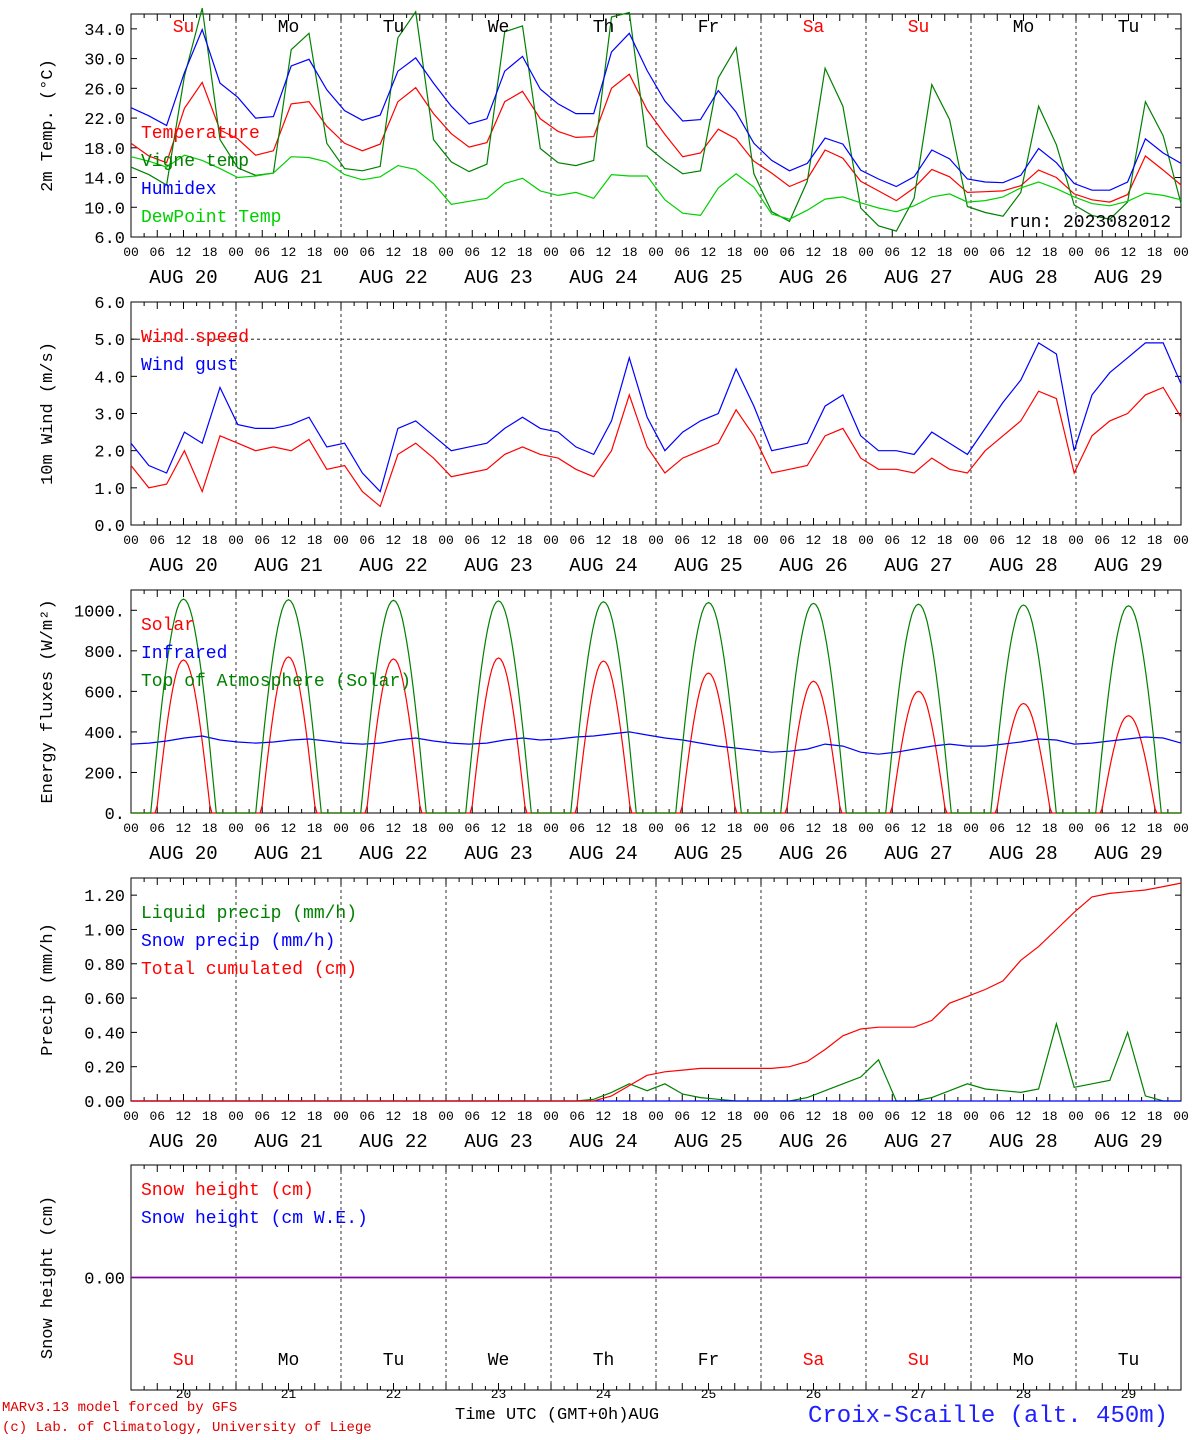 The width and height of the screenshot is (1194, 1440). I want to click on day-name: Su, so click(184, 28).